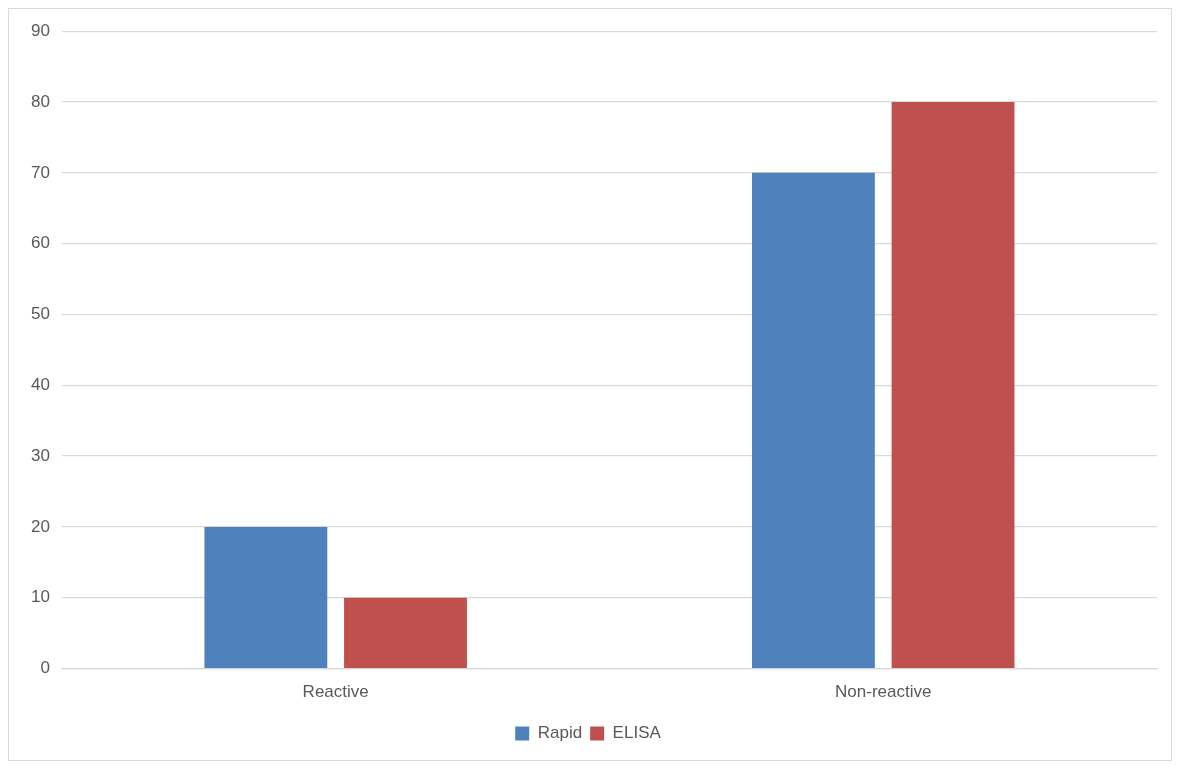 Image resolution: width=1180 pixels, height=769 pixels. I want to click on y-tick-label: 50, so click(40, 314).